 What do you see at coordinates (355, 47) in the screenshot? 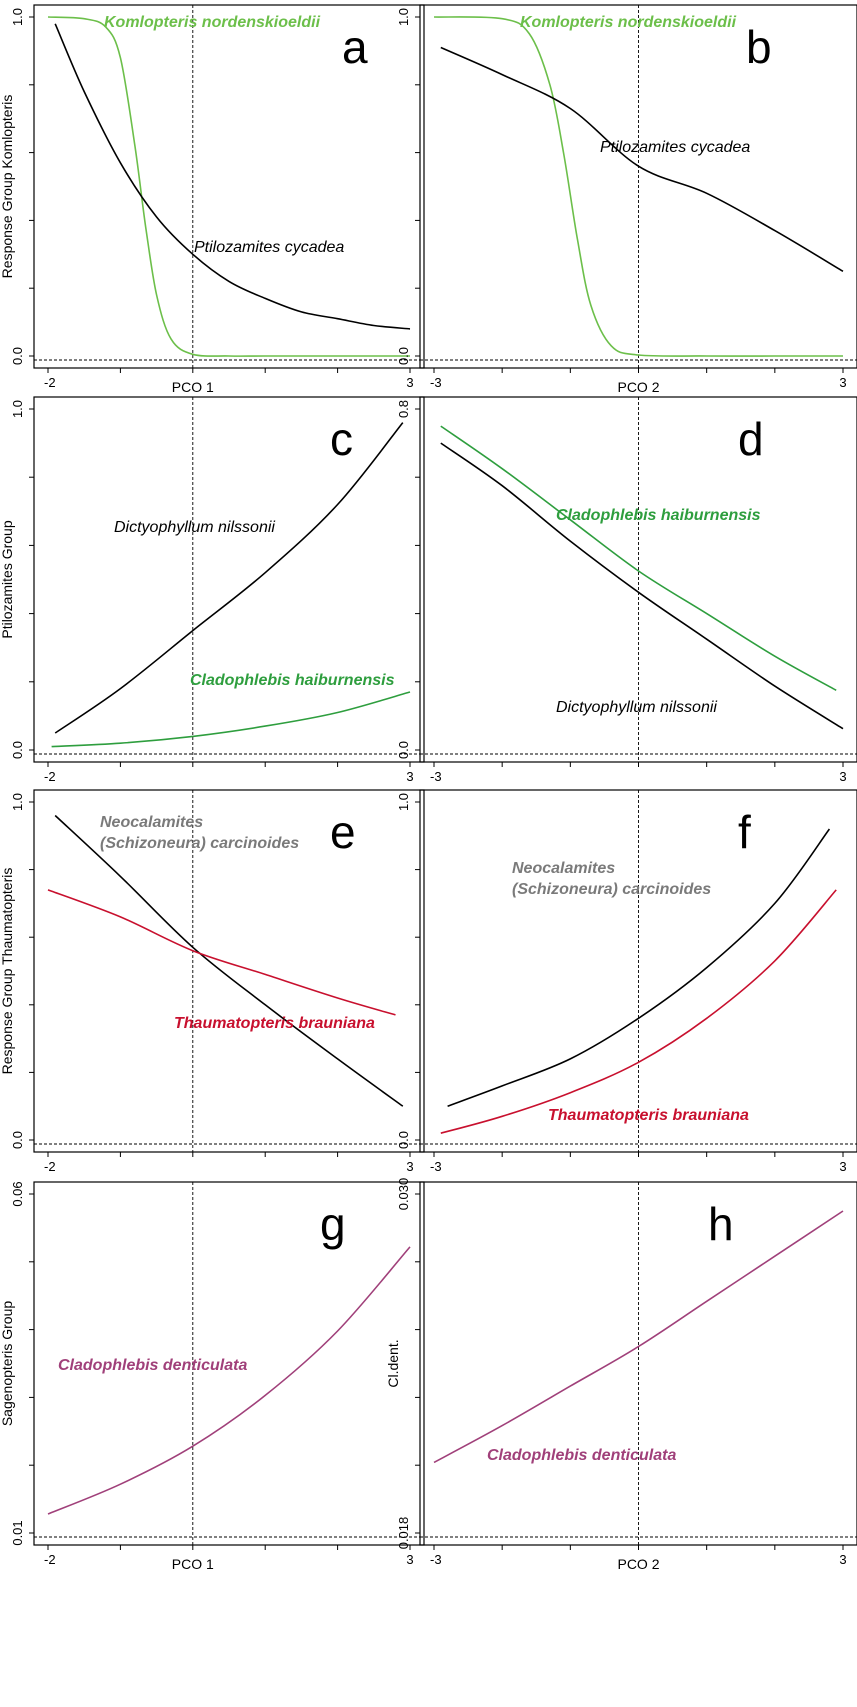
I see `panel-letter: a` at bounding box center [355, 47].